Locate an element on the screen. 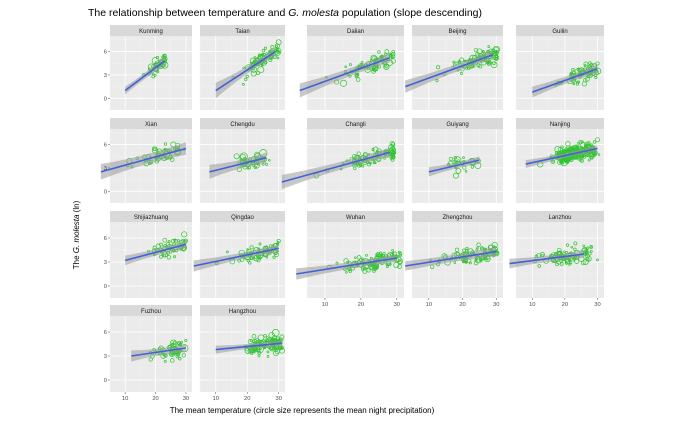  strip-label-shijiazhuang: Shijiazhuang is located at coordinates (151, 218).